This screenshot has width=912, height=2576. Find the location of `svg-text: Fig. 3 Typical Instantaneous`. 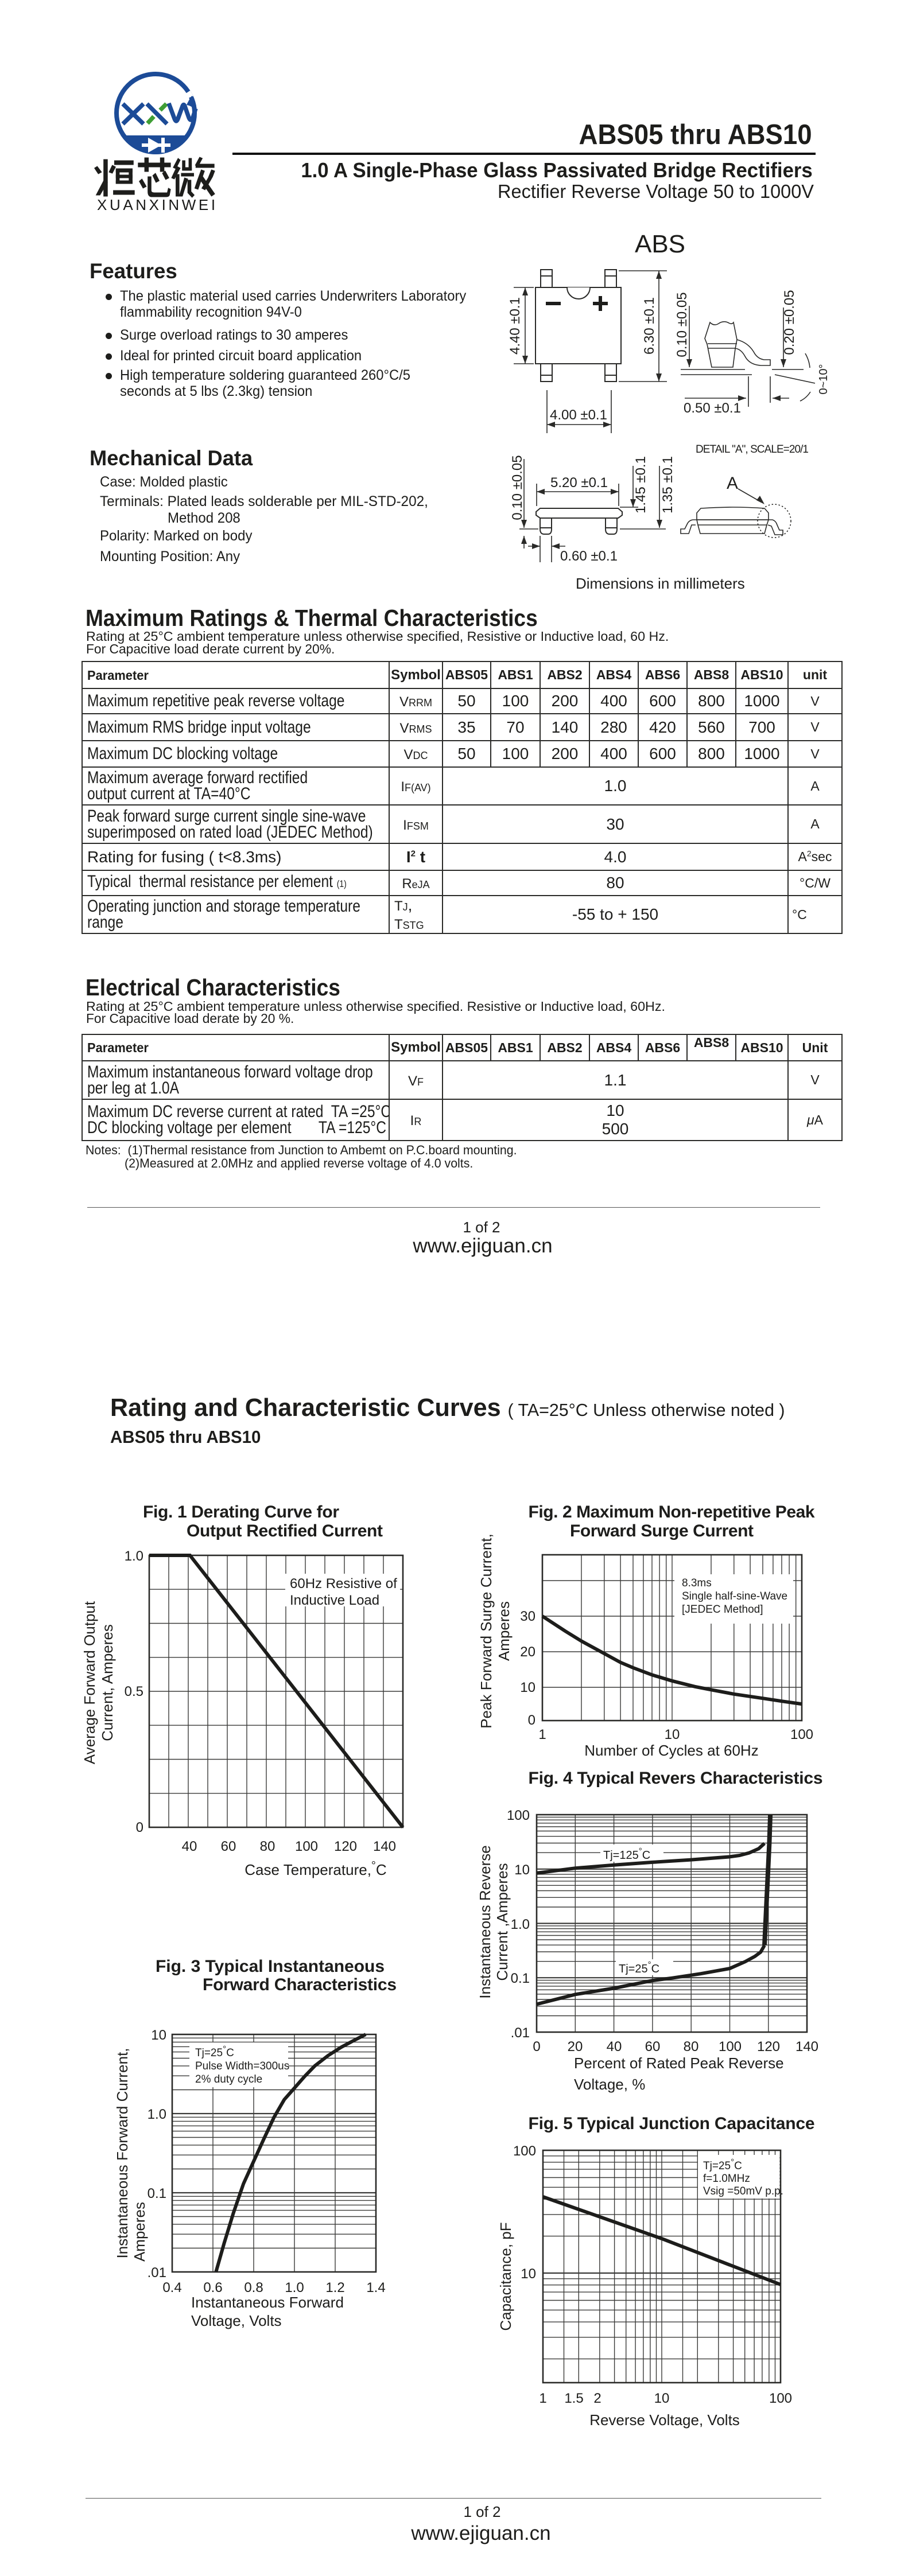

svg-text: Fig. 3 Typical Instantaneous is located at coordinates (271, 1966).